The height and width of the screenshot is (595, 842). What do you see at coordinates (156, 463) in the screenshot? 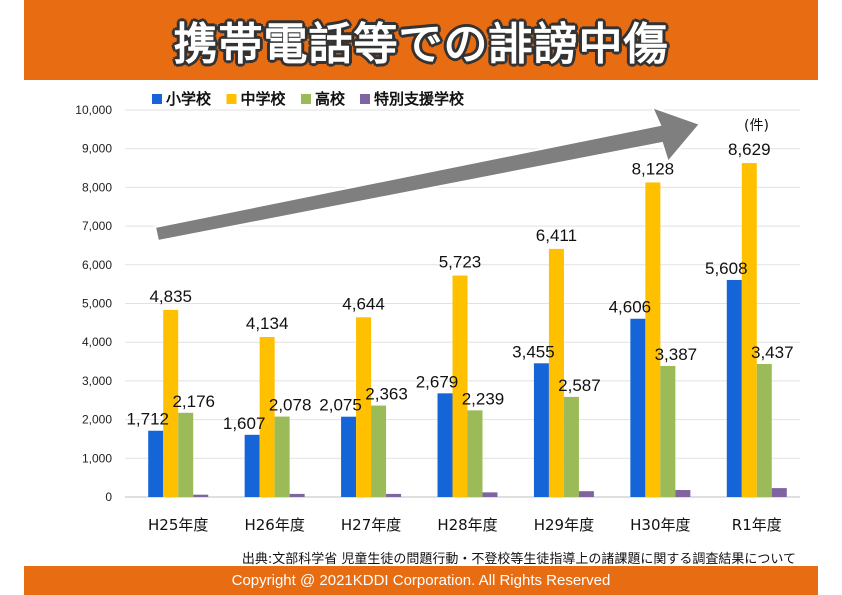
I see `bar-小学校-H25年度` at bounding box center [156, 463].